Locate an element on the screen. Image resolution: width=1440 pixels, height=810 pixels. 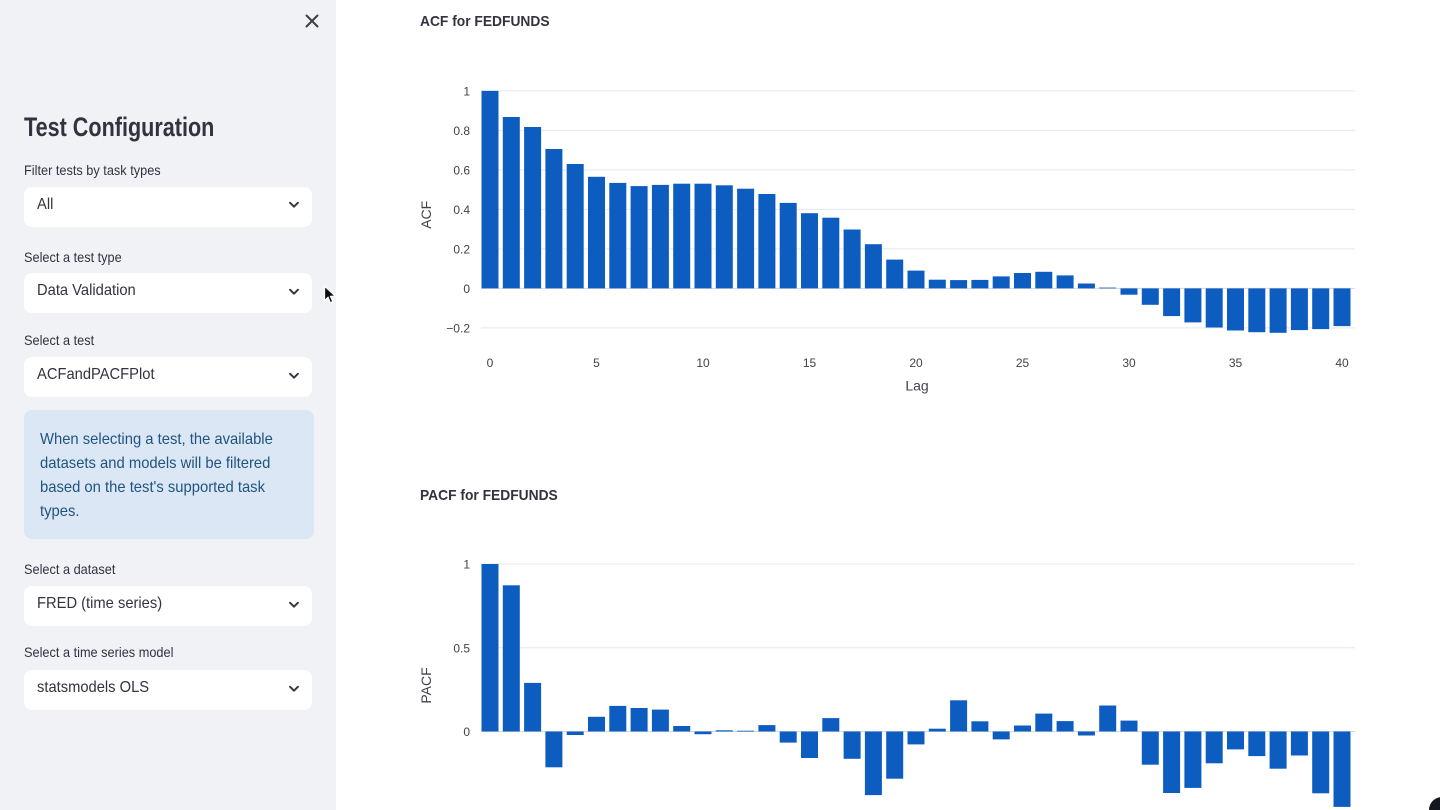
svg-text: 25 is located at coordinates (1023, 363).